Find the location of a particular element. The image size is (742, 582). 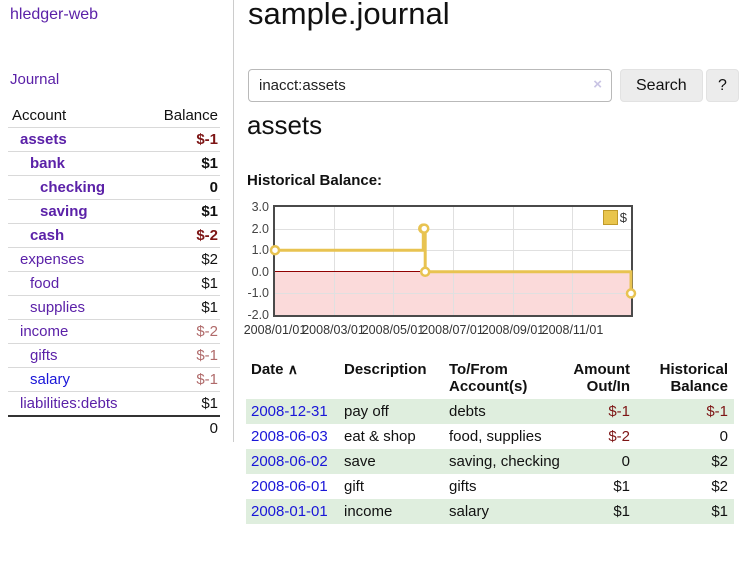

register-balance-cell: $2 is located at coordinates (719, 461).